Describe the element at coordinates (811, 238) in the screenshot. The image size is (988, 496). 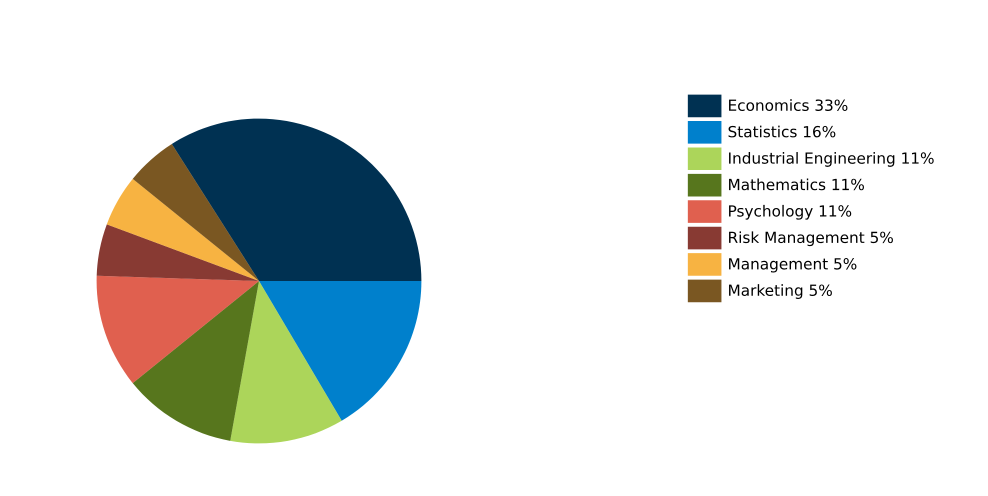
I see `legend-label: Risk Management 5%` at that location.